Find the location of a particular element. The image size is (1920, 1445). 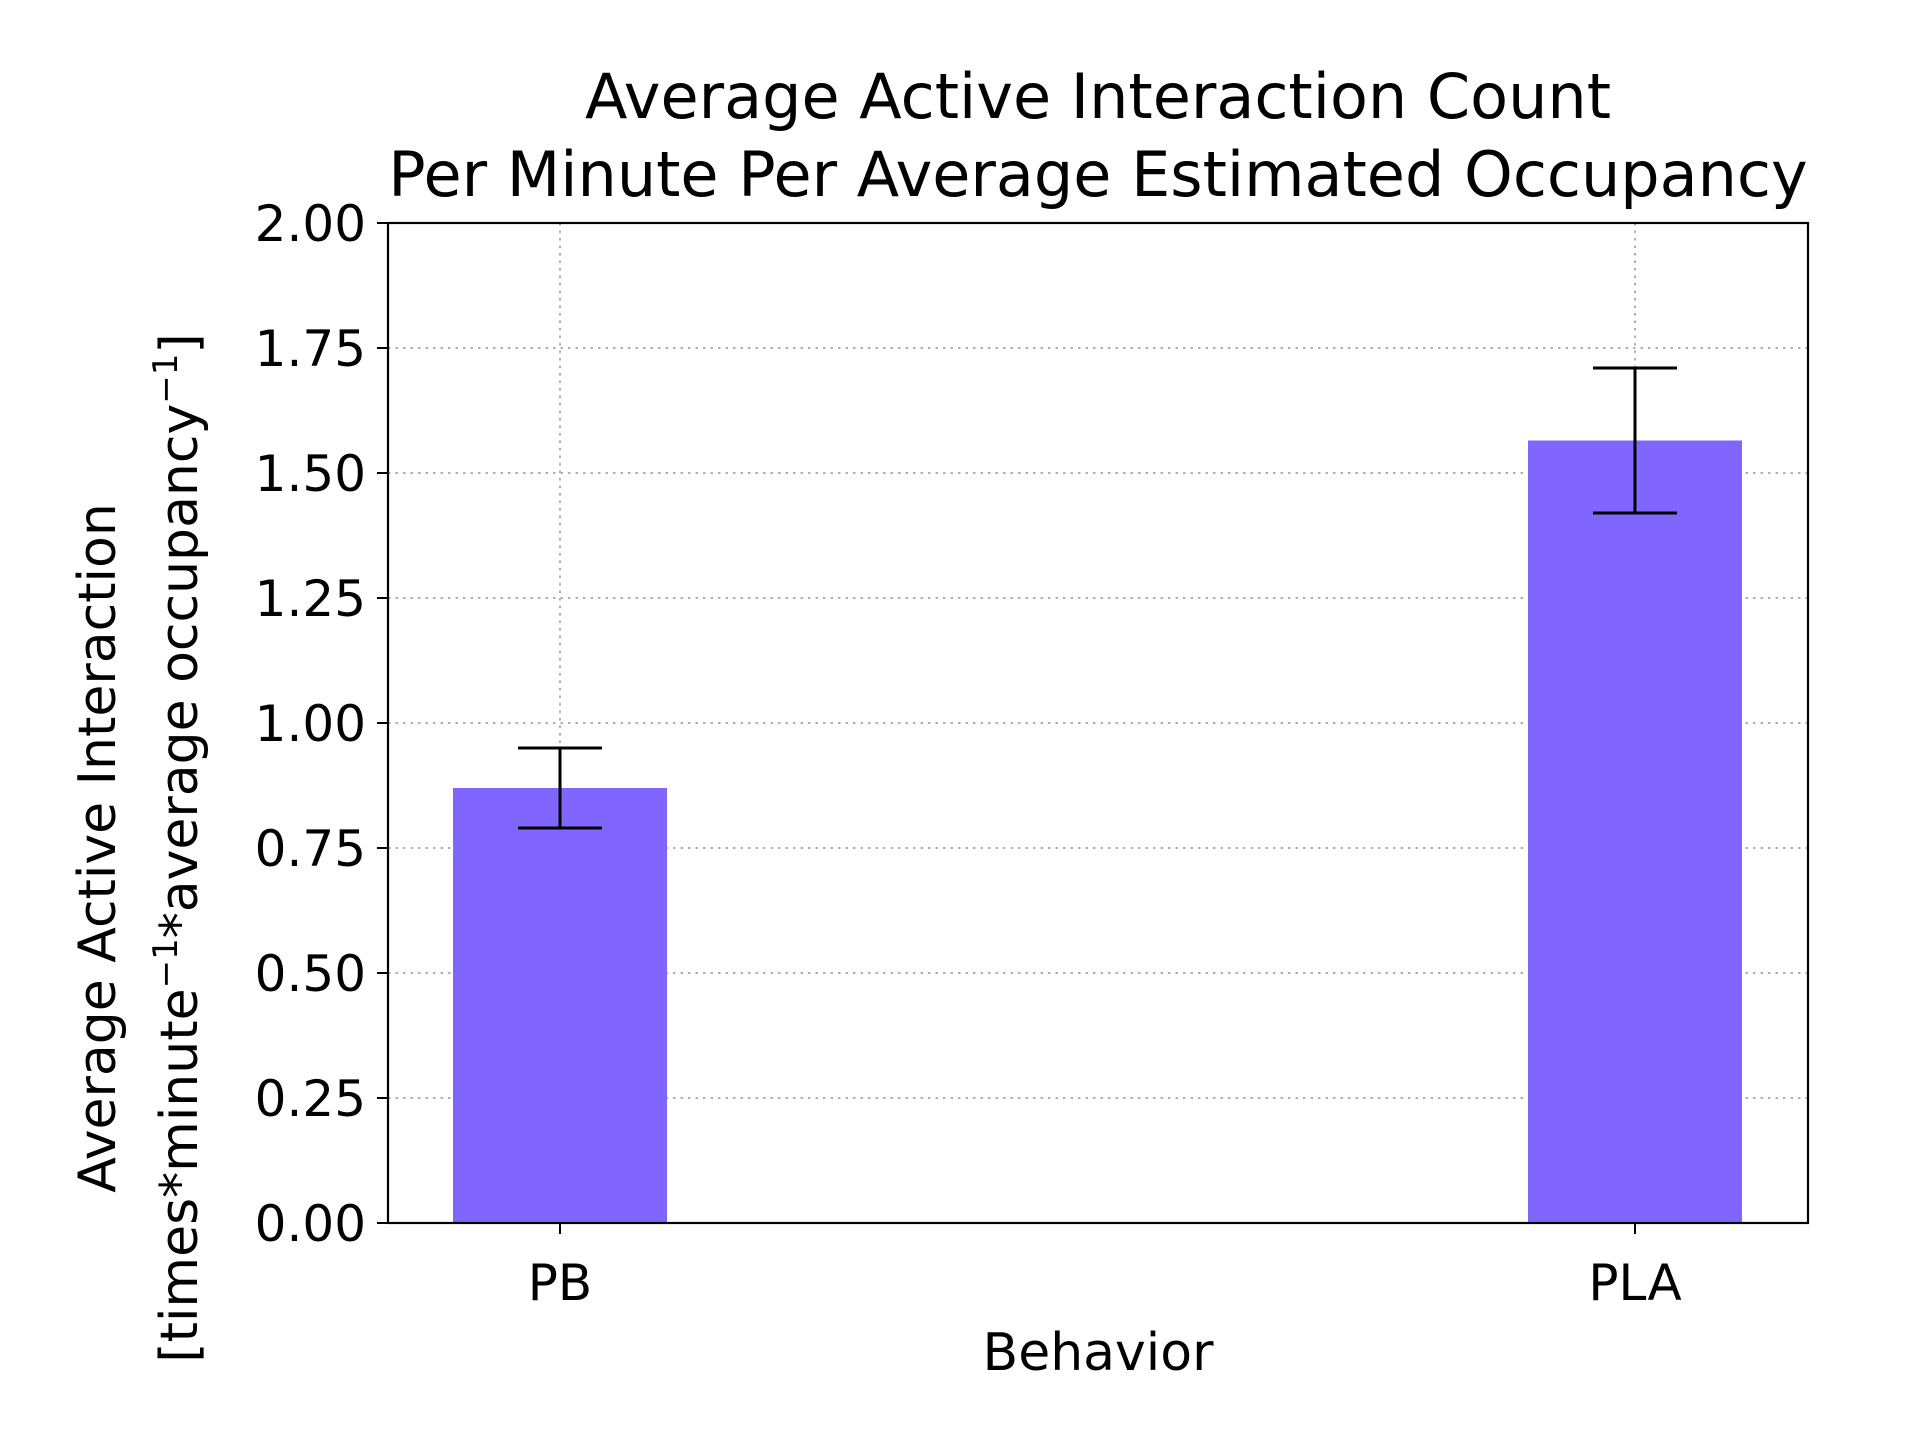

x-tick-label-pb: PB is located at coordinates (560, 1283).